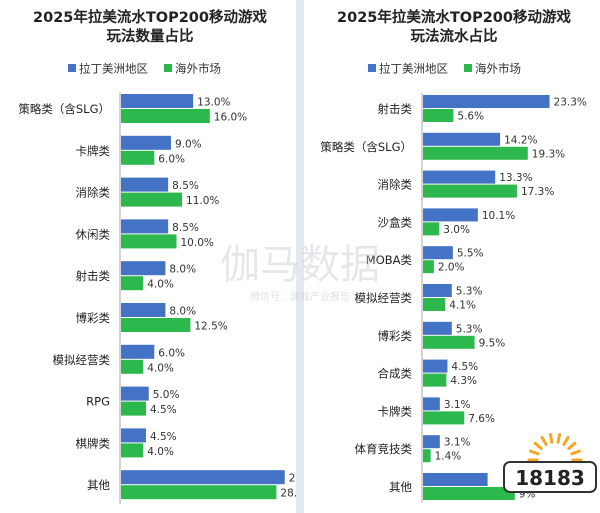  What do you see at coordinates (213, 103) in the screenshot?
I see `data-label: 13.0%` at bounding box center [213, 103].